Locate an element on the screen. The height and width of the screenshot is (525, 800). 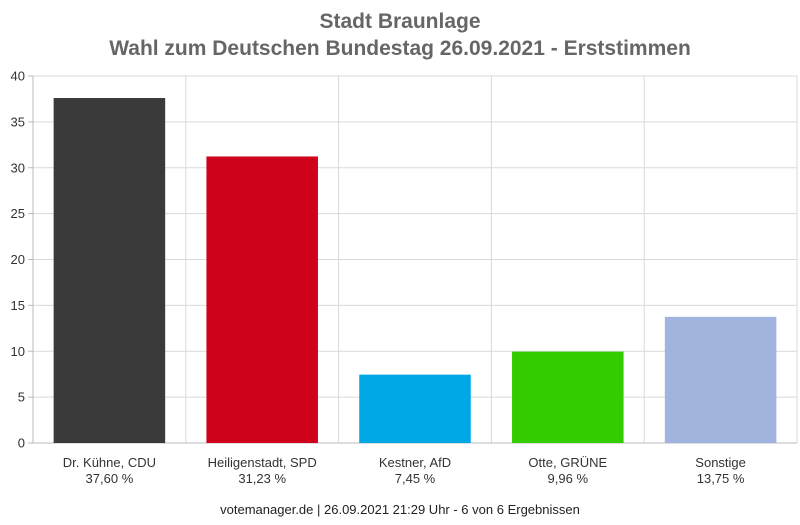
data-label: 9,96 % is located at coordinates (568, 478).